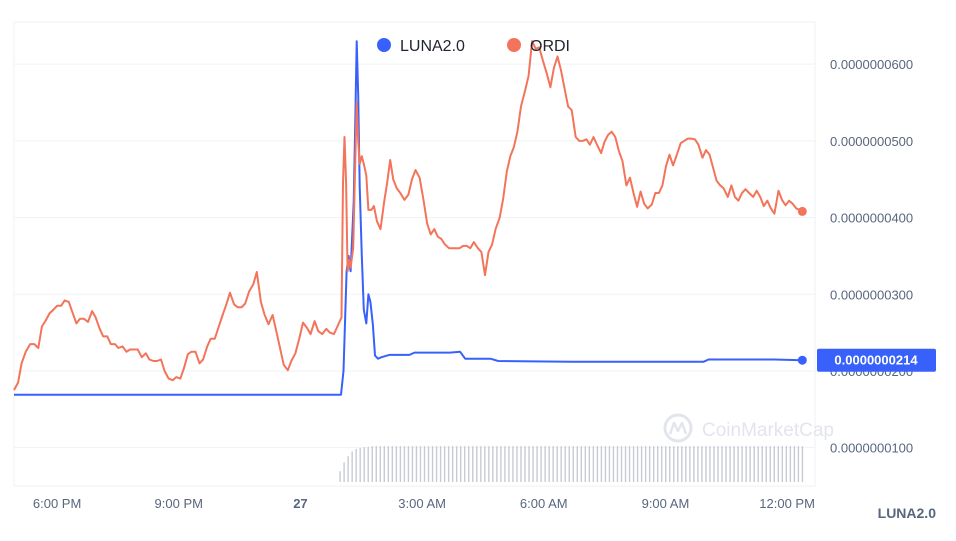  What do you see at coordinates (571, 464) in the screenshot?
I see `volume-bars` at bounding box center [571, 464].